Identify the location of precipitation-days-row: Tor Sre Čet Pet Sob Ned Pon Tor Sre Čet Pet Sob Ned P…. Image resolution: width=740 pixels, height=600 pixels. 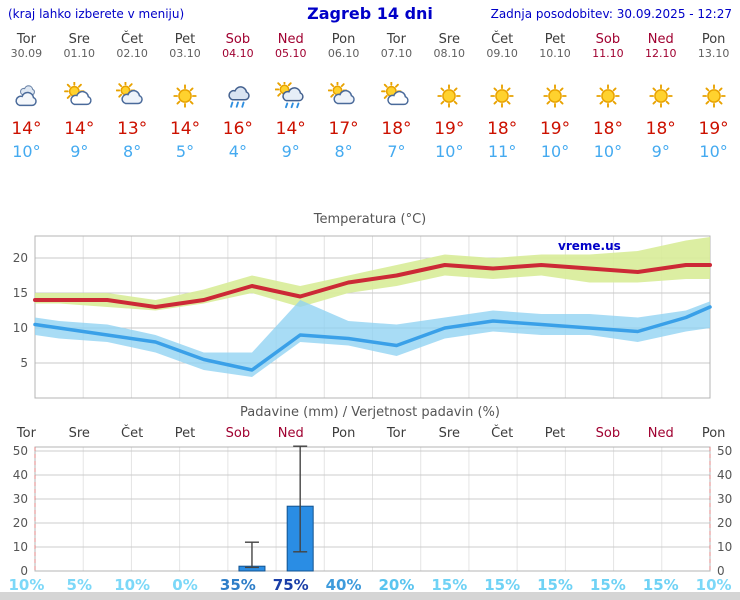
(370, 433).